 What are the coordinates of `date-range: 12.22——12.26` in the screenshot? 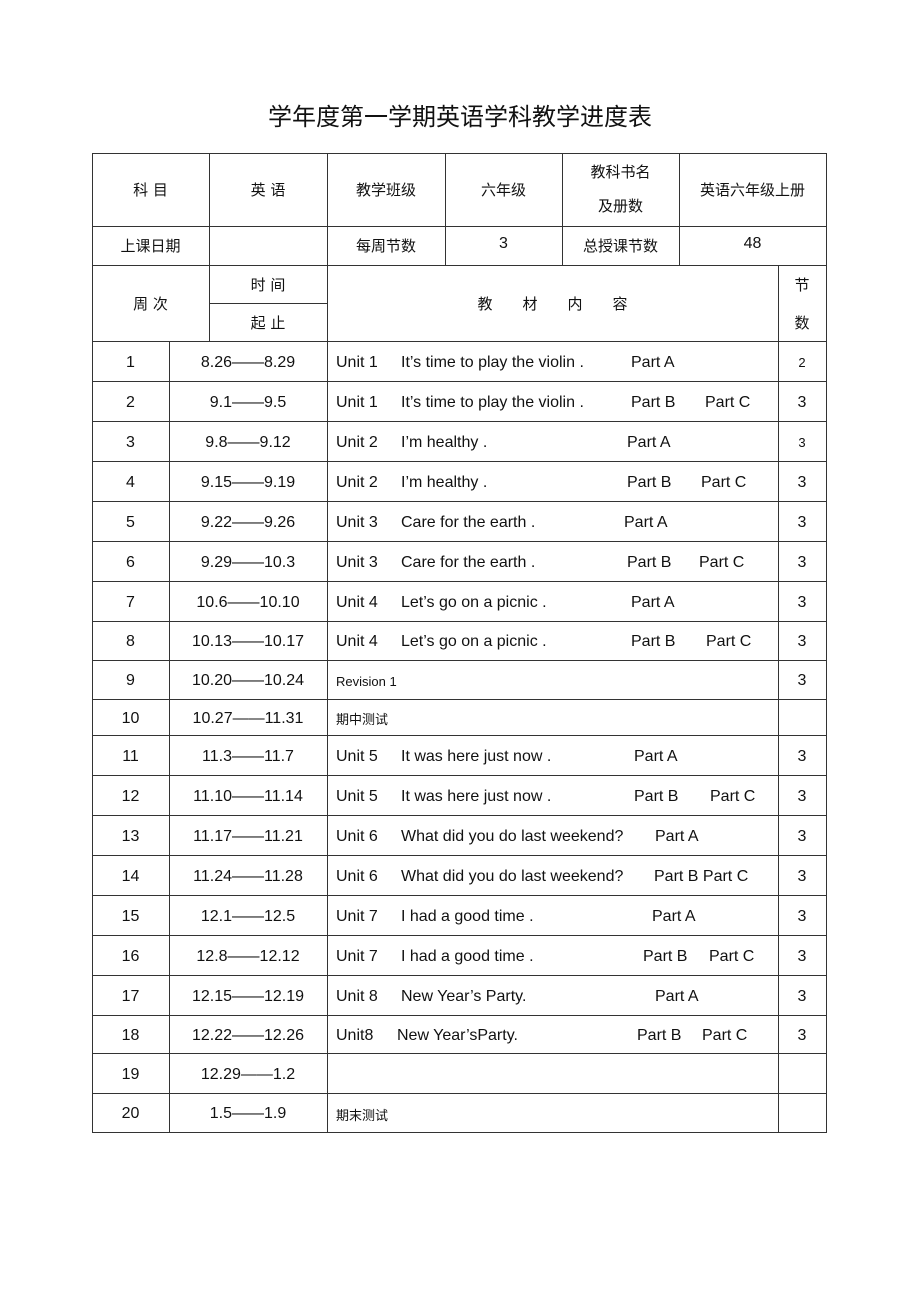 It's located at (248, 1035).